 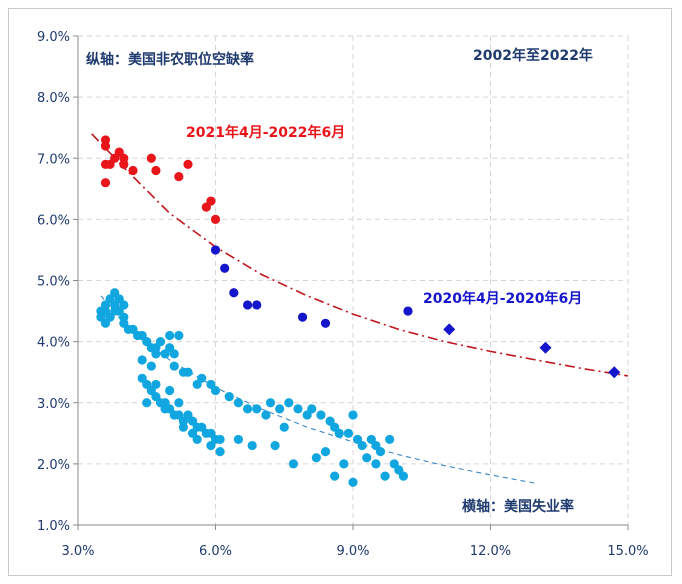 What do you see at coordinates (53, 343) in the screenshot?
I see `y-tick-label: 4.0%` at bounding box center [53, 343].